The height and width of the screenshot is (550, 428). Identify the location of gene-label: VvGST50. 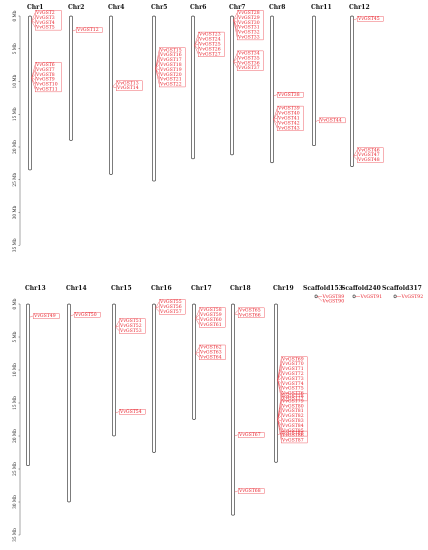
(85, 315).